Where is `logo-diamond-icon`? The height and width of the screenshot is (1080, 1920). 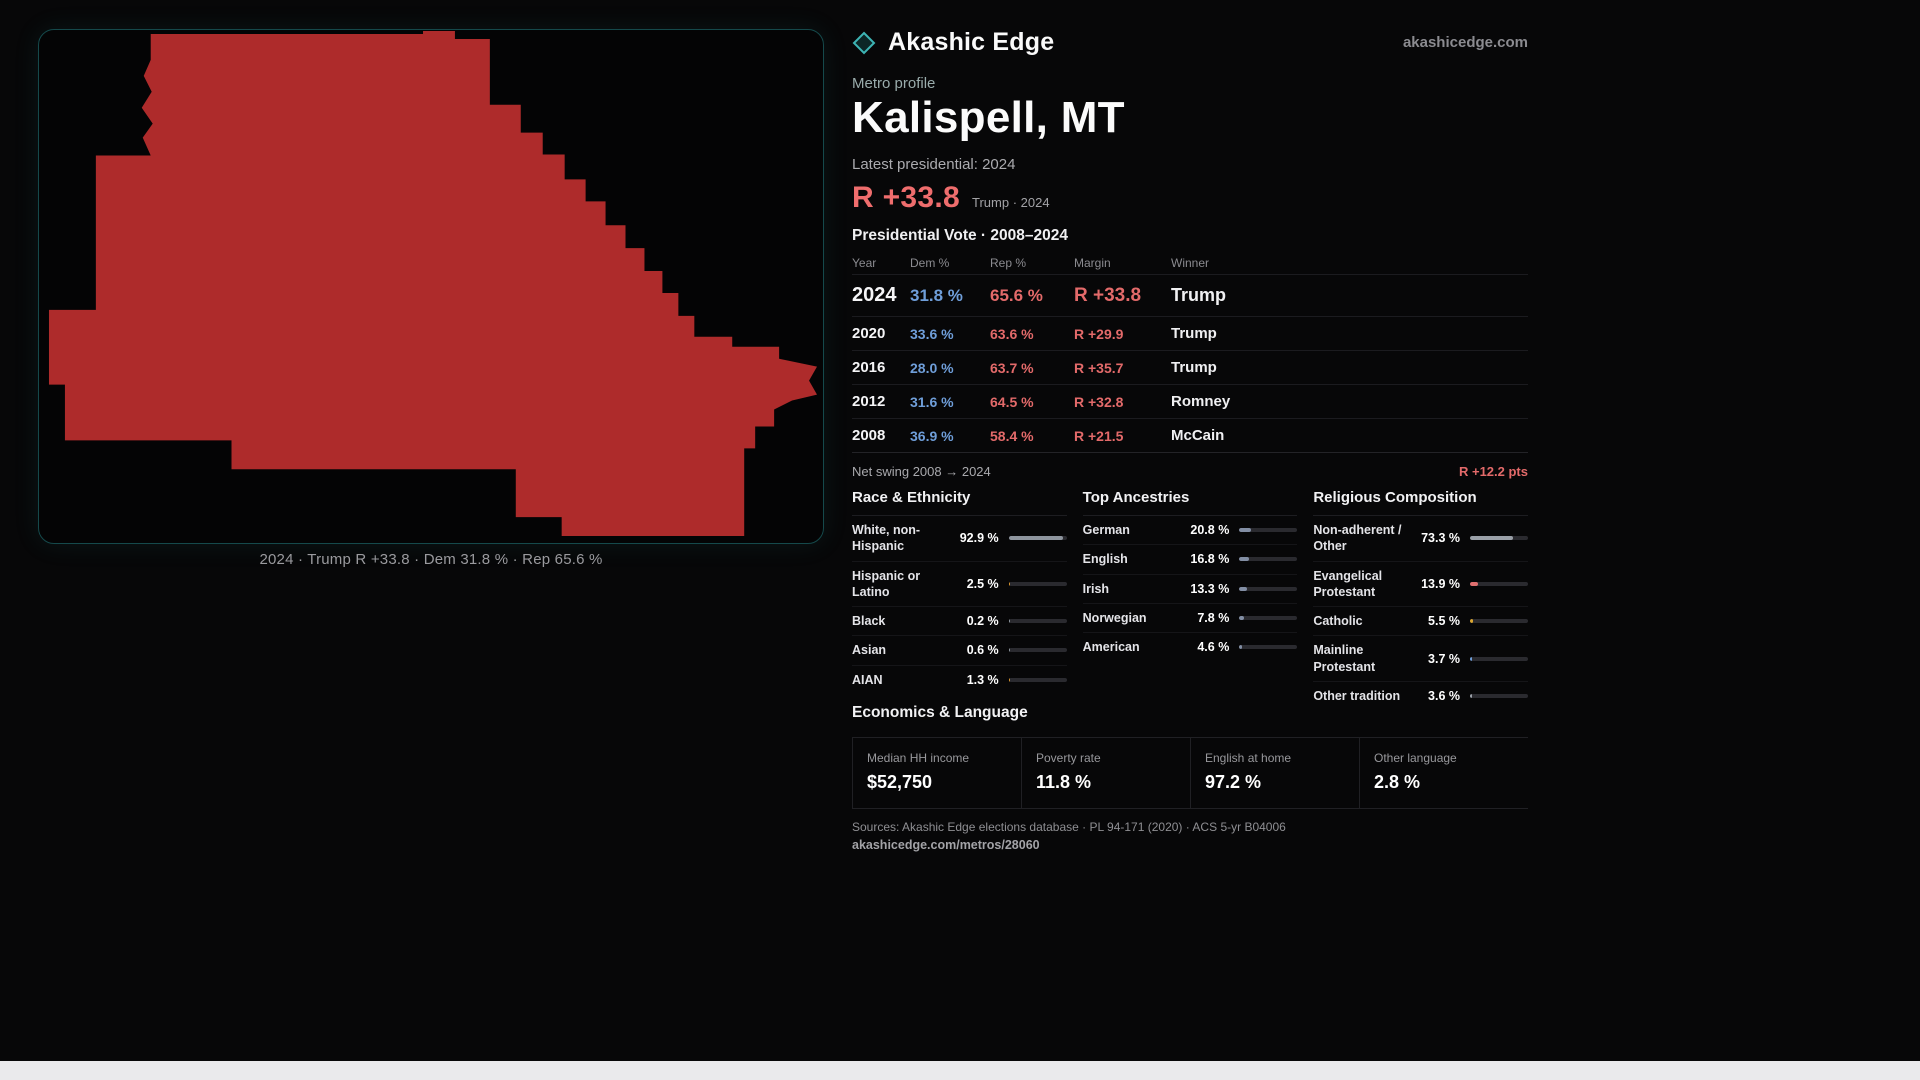
logo-diamond-icon is located at coordinates (864, 43).